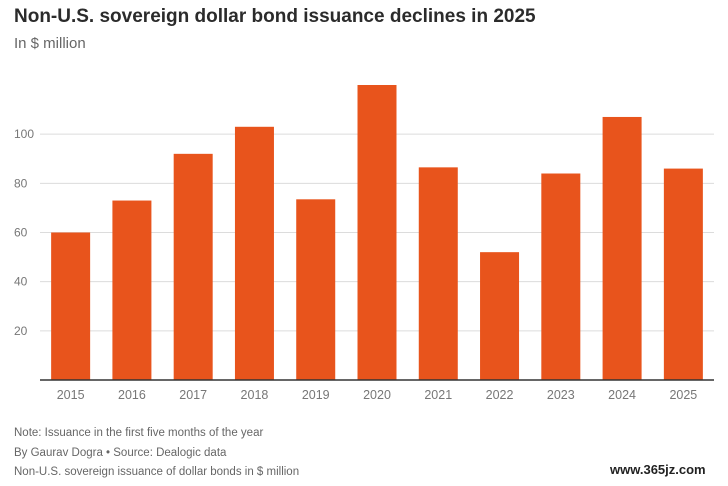  Describe the element at coordinates (71, 395) in the screenshot. I see `x-tick-label: 2015` at that location.